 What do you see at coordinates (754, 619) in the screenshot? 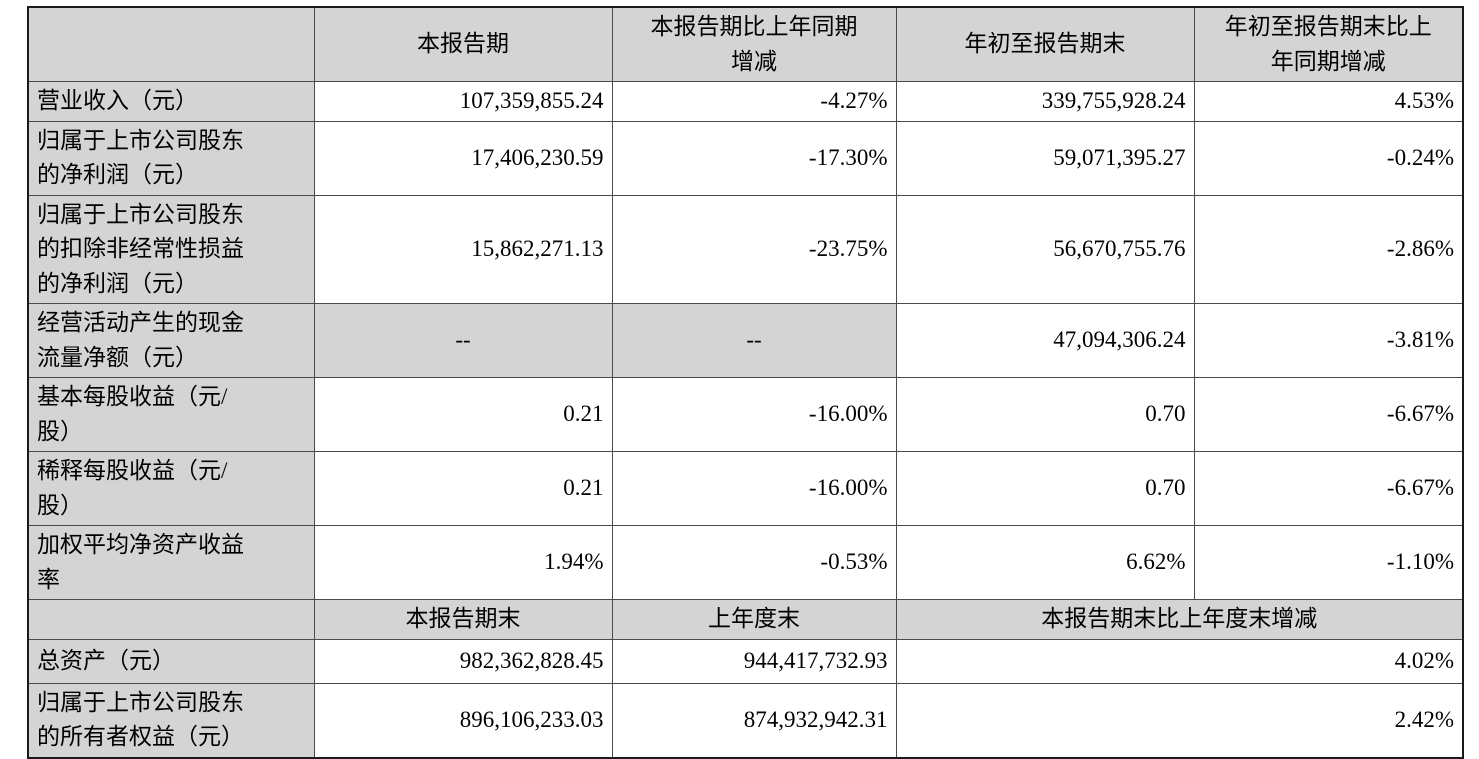
I see `header-prior-year-end: 上年度末` at bounding box center [754, 619].